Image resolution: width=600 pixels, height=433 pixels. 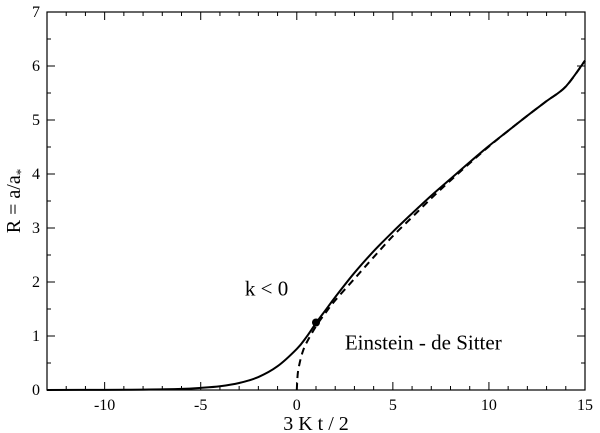 I want to click on x-tick-label: 15, so click(x=585, y=405).